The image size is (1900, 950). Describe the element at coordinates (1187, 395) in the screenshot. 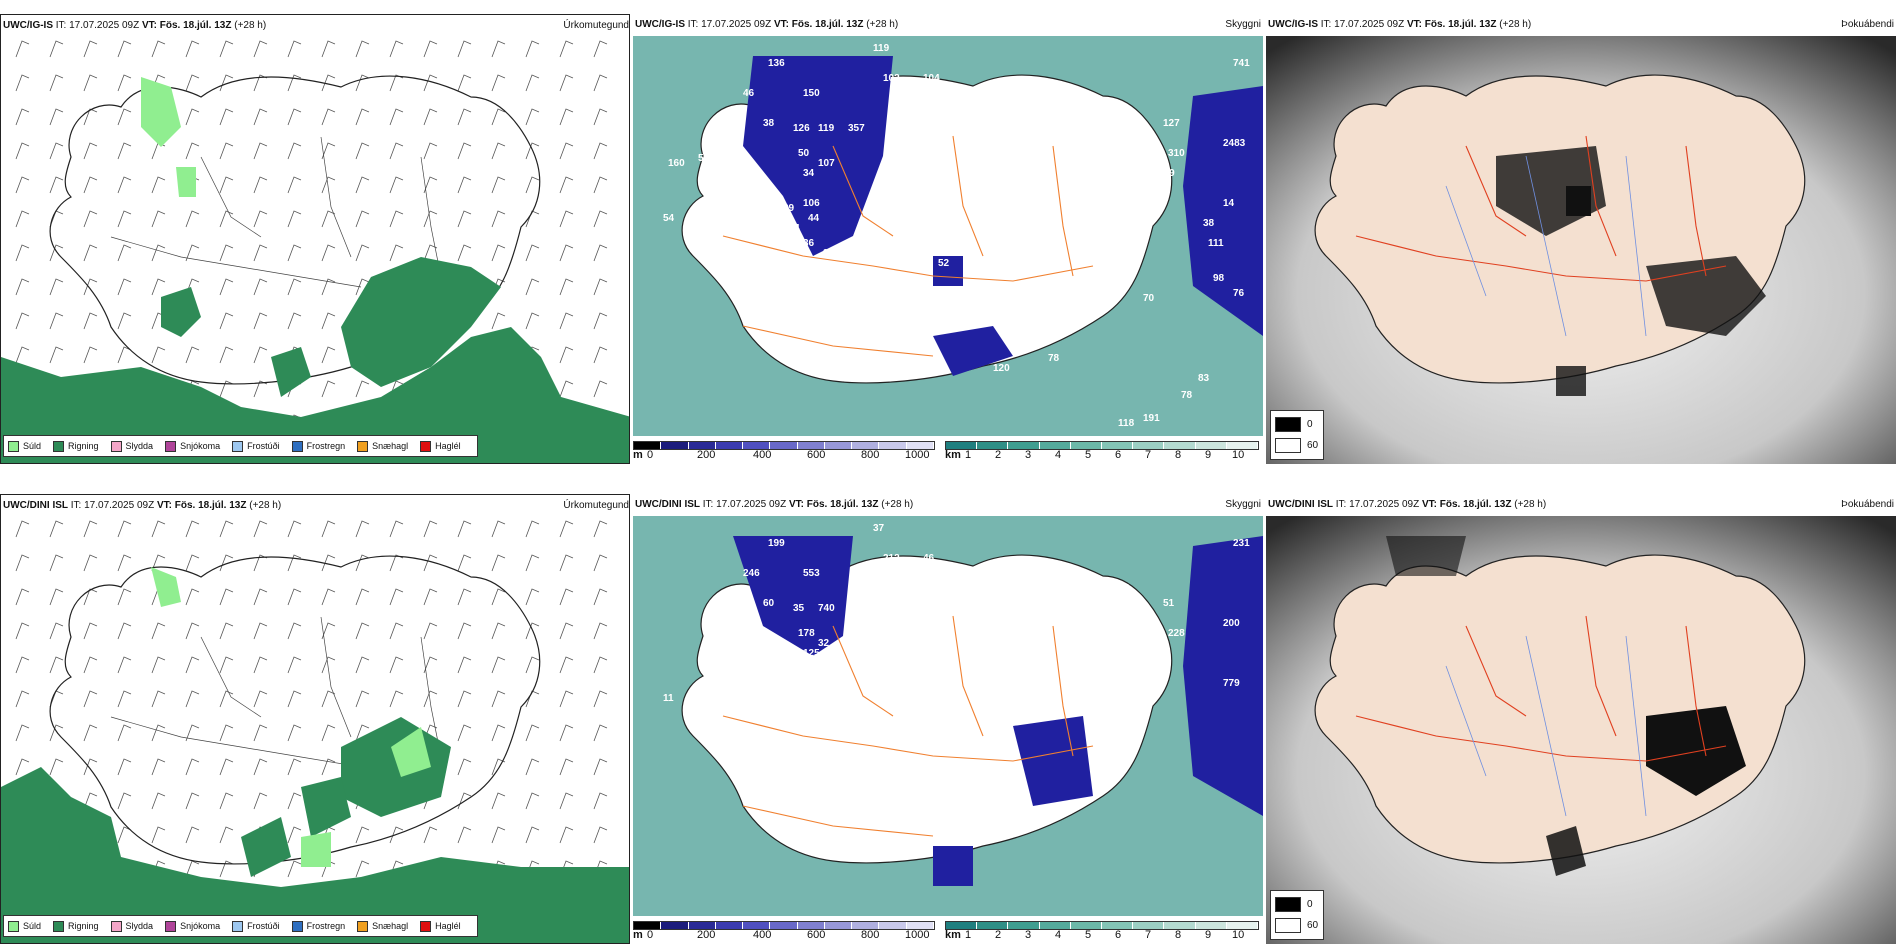

I see `ceiling-value-label: 78` at that location.